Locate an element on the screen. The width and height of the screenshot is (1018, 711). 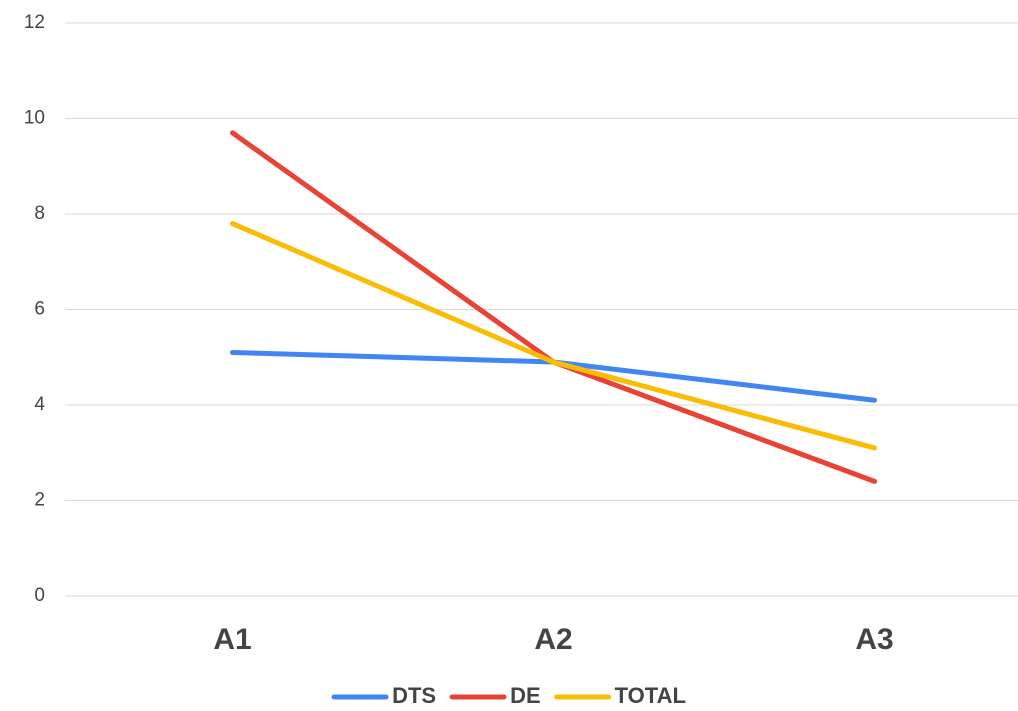
y-tick-label: 12 is located at coordinates (34, 22).